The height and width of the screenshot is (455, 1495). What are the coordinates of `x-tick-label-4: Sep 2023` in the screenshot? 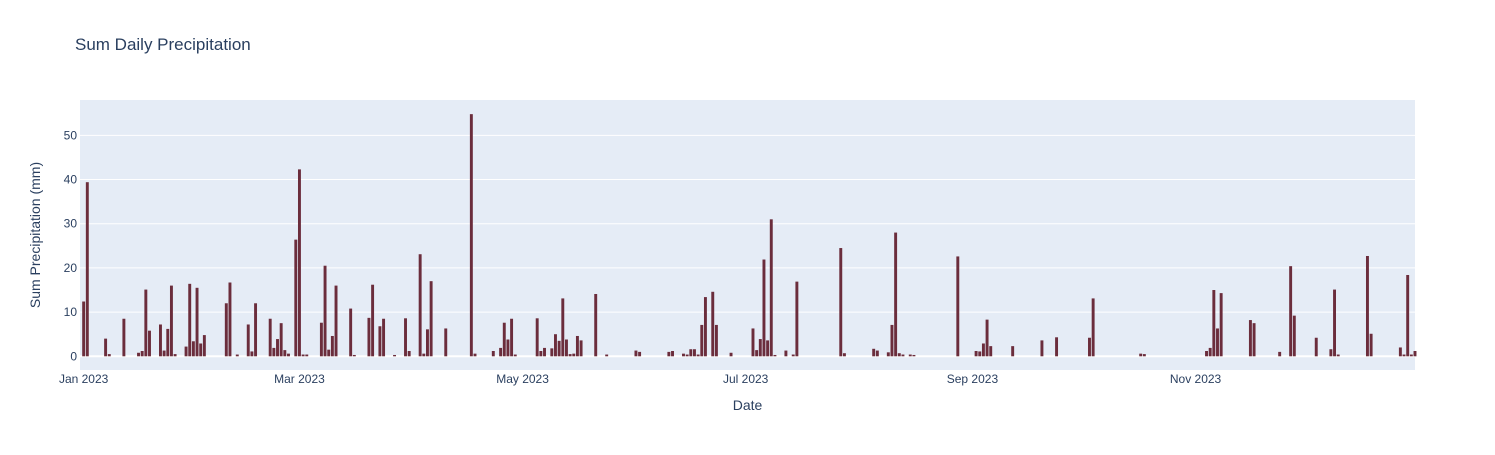 It's located at (973, 379).